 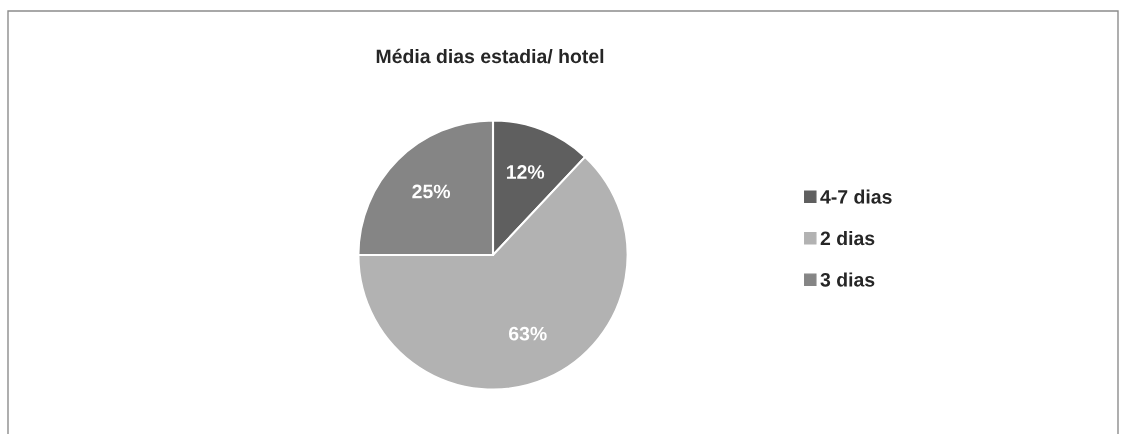 What do you see at coordinates (856, 196) in the screenshot?
I see `legend-label: 4-7 dias` at bounding box center [856, 196].